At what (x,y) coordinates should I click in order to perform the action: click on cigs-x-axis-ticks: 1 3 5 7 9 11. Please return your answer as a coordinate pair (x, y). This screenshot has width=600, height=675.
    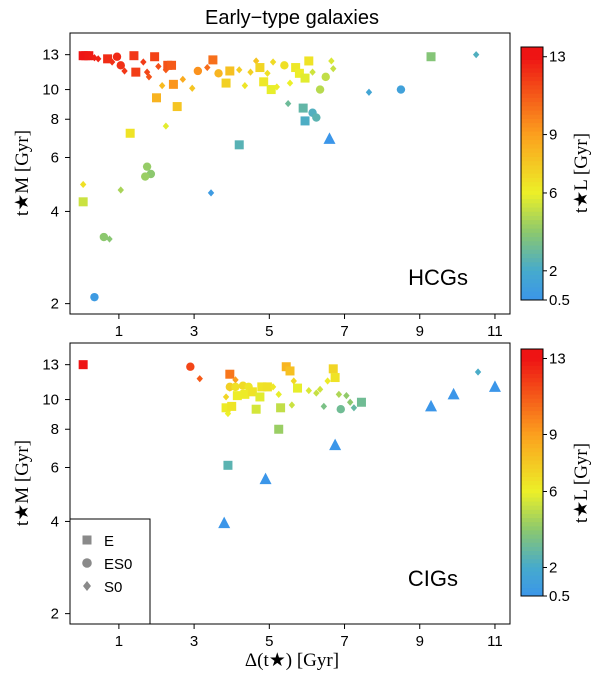
    Looking at the image, I should click on (309, 637).